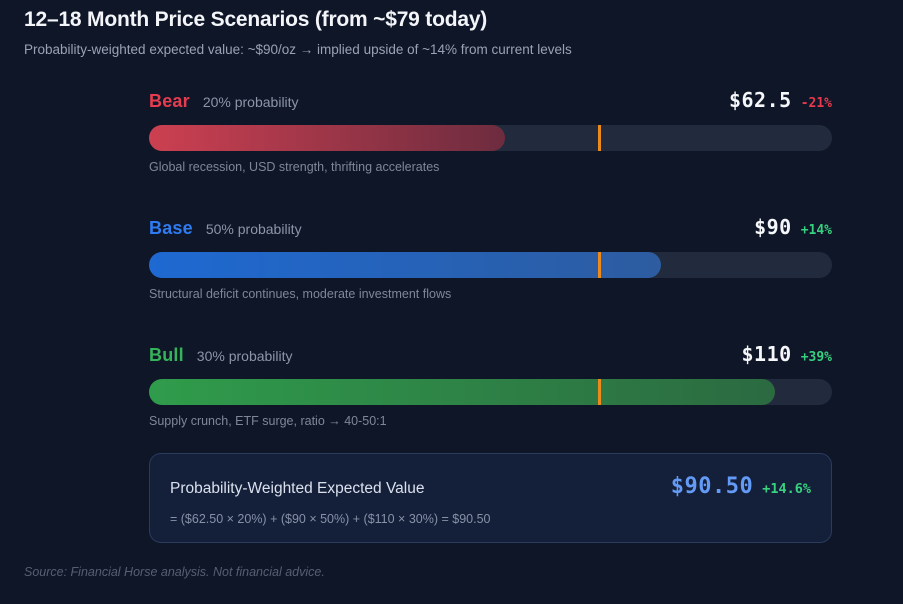 This screenshot has height=604, width=903. I want to click on scenario-header: Bull 30% probability $110 +39%, so click(490, 354).